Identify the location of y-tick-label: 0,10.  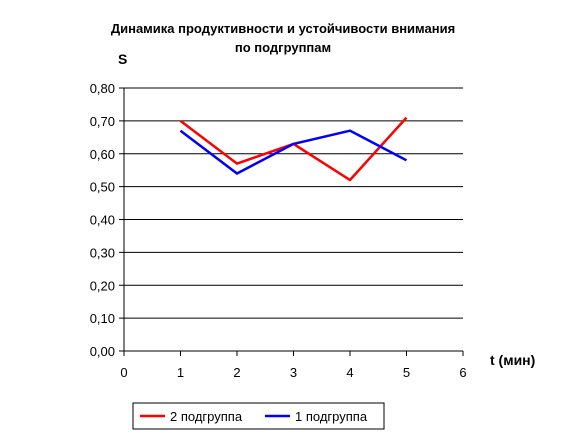
(102, 318).